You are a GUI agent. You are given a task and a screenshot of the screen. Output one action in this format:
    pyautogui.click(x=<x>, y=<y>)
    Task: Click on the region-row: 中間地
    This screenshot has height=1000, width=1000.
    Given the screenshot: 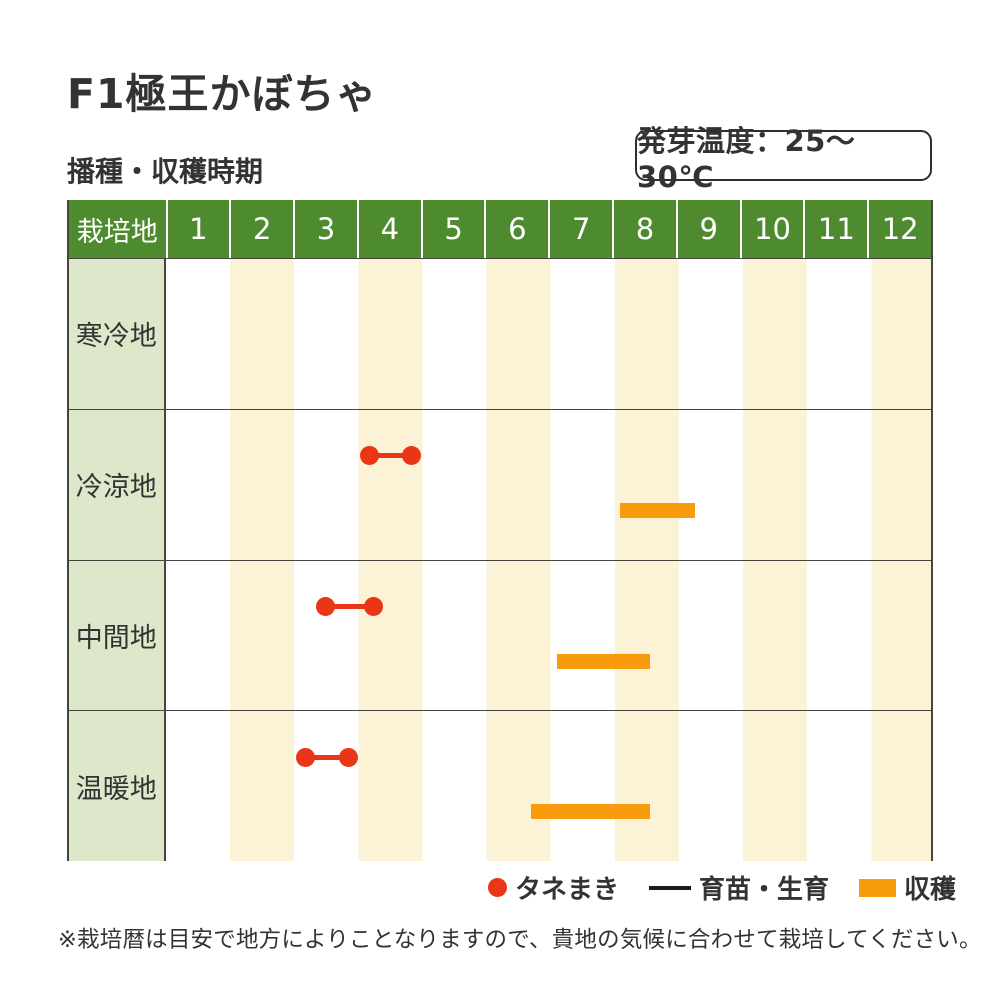 What is the action you would take?
    pyautogui.click(x=500, y=635)
    